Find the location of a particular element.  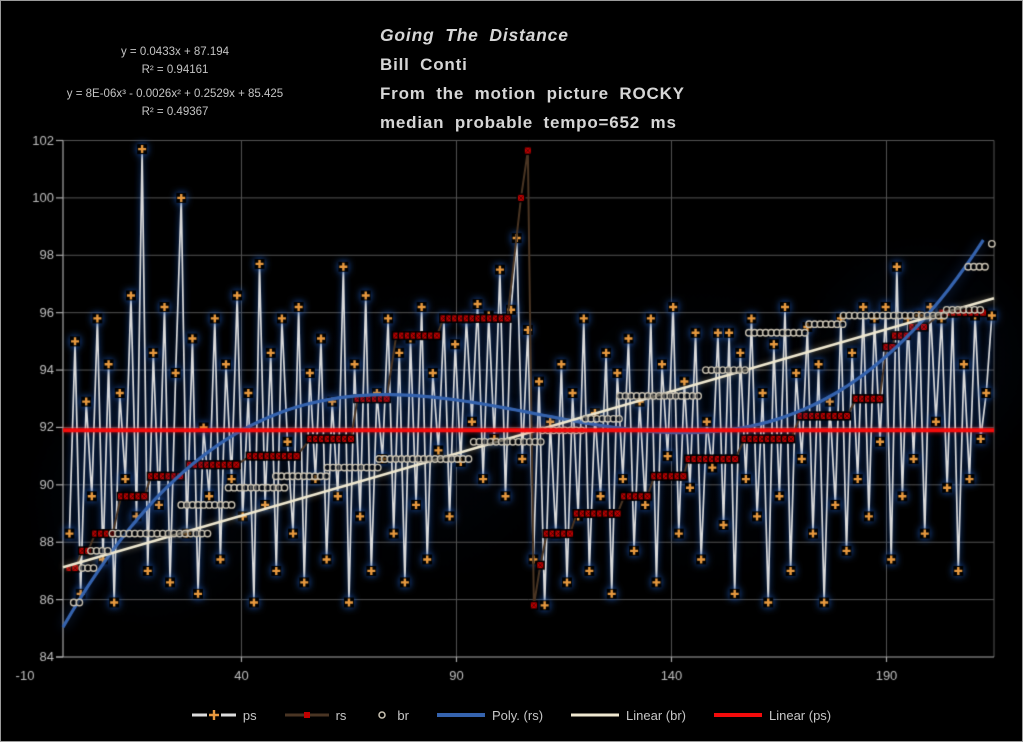

linear-br-line-swatch is located at coordinates (595, 715).